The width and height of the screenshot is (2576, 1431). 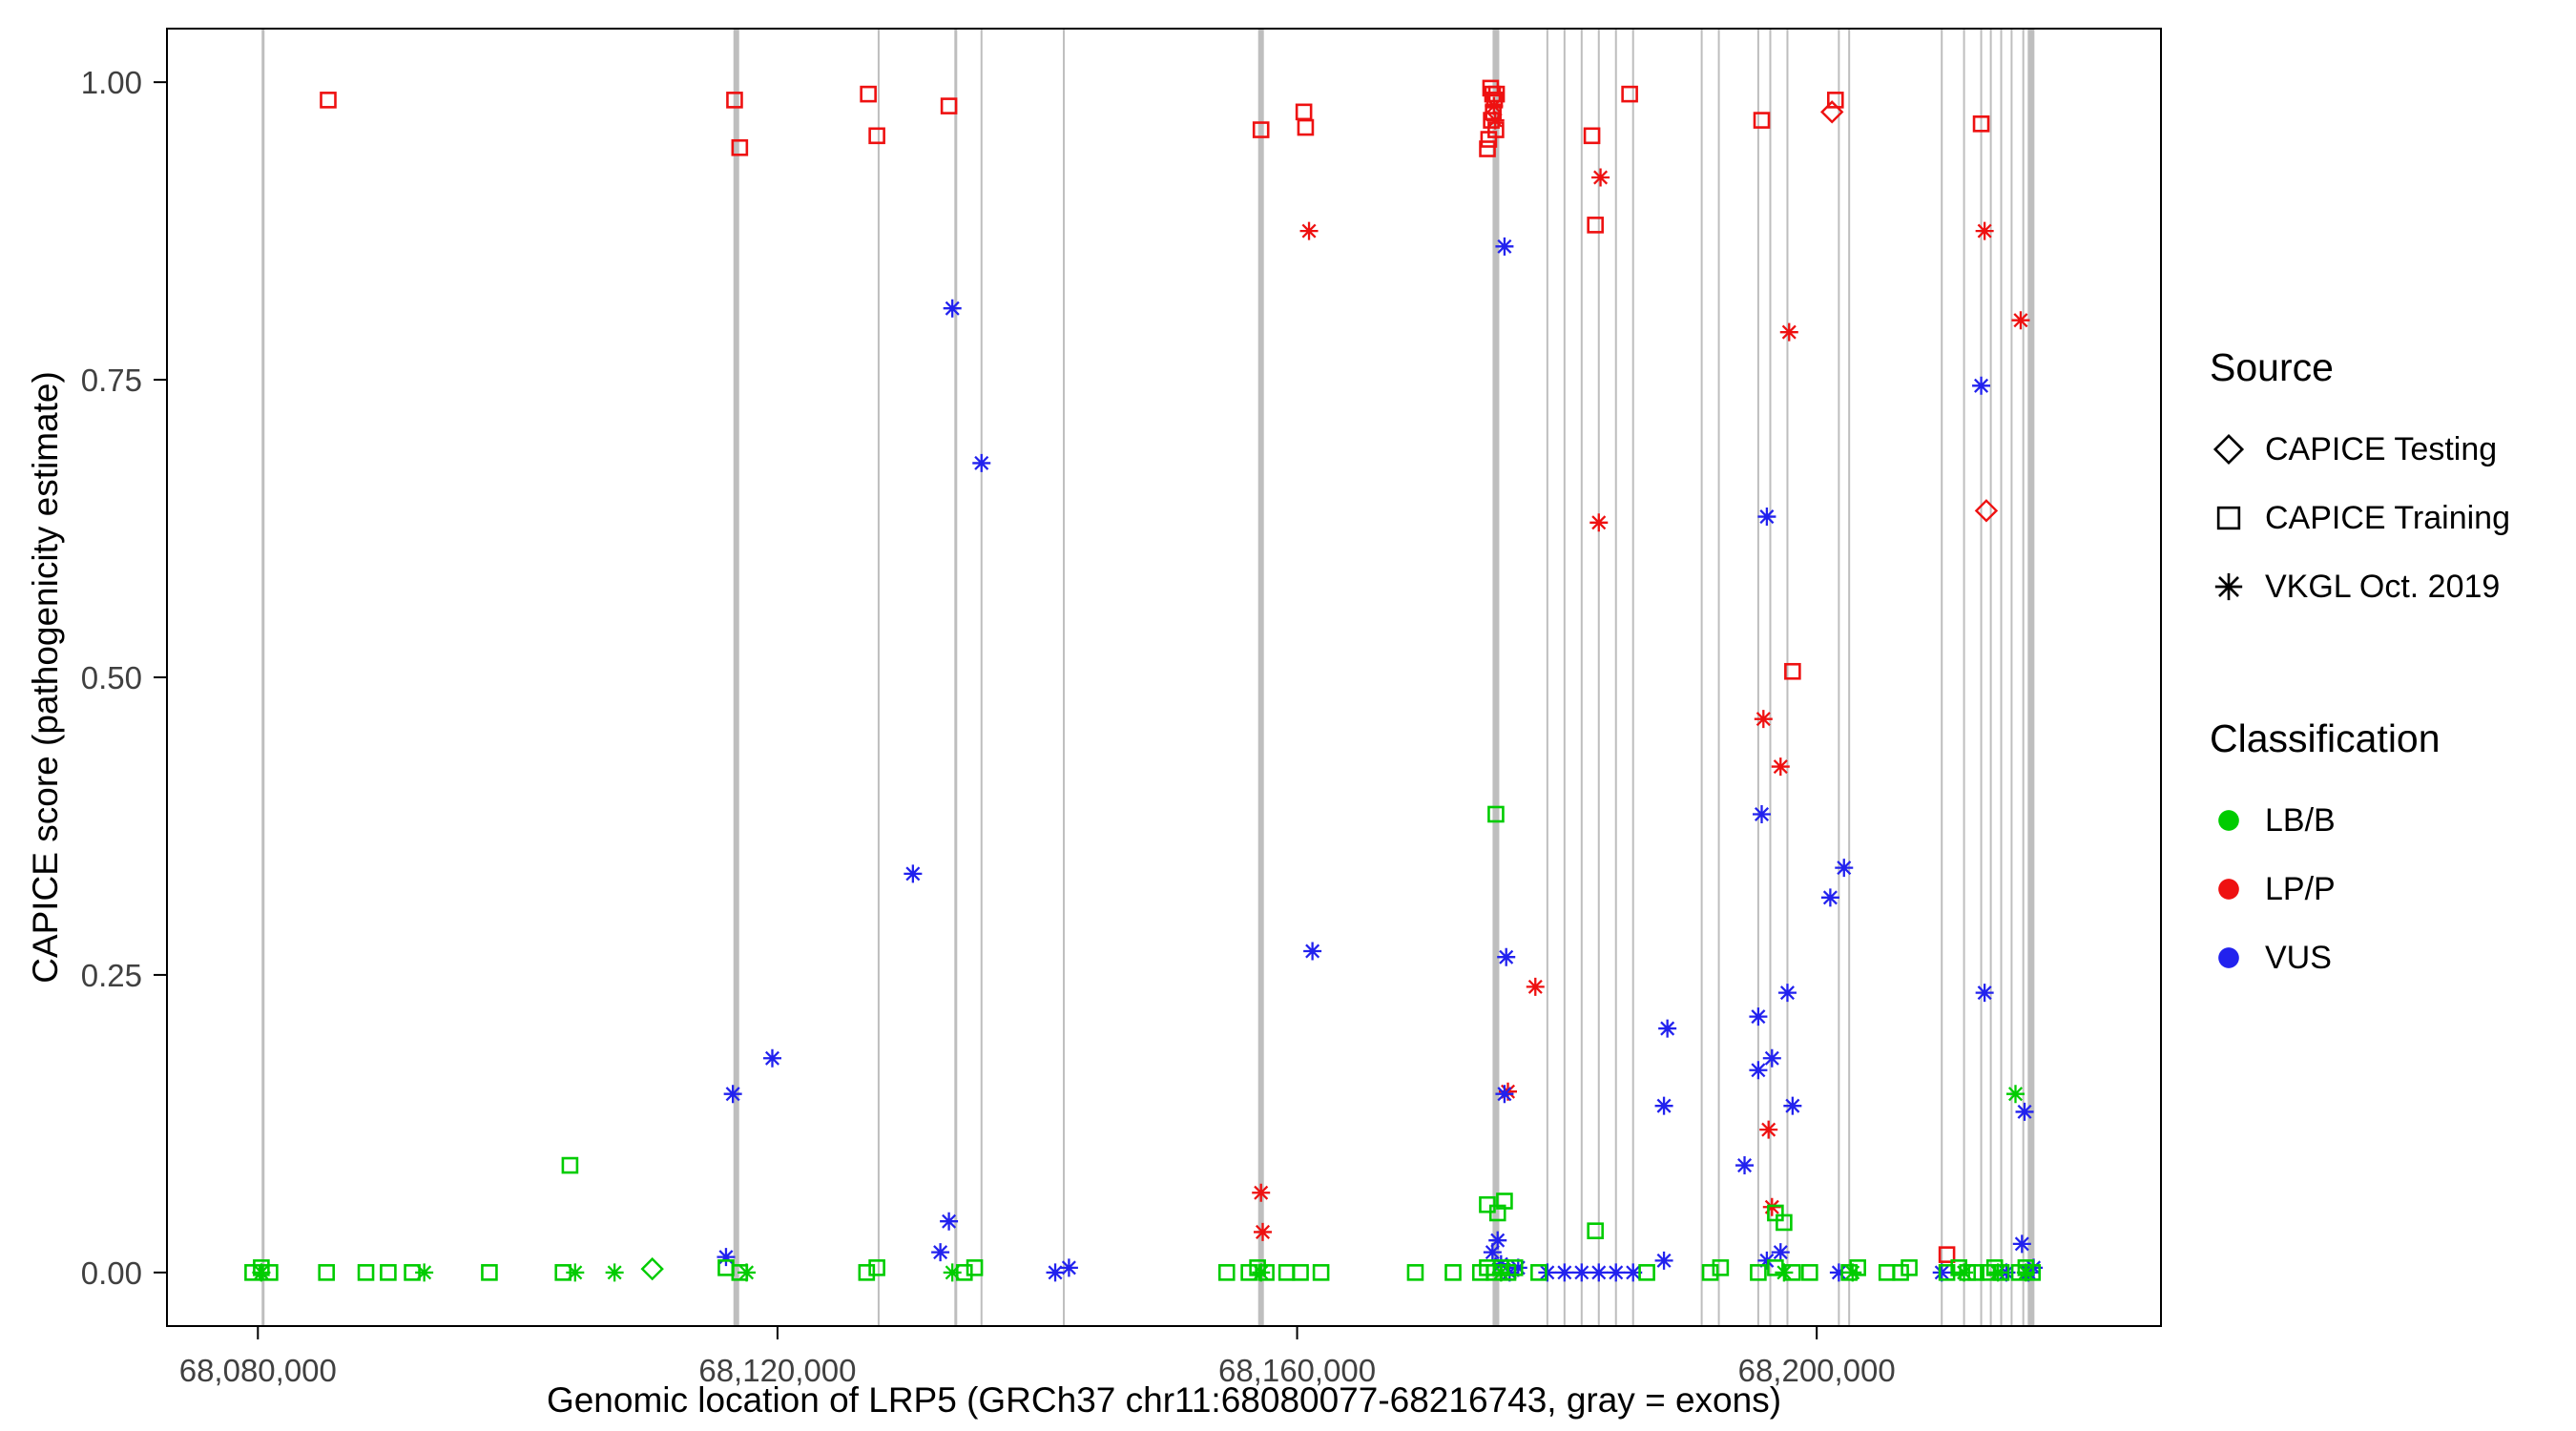 What do you see at coordinates (111, 83) in the screenshot?
I see `y-tick-label: 1.00` at bounding box center [111, 83].